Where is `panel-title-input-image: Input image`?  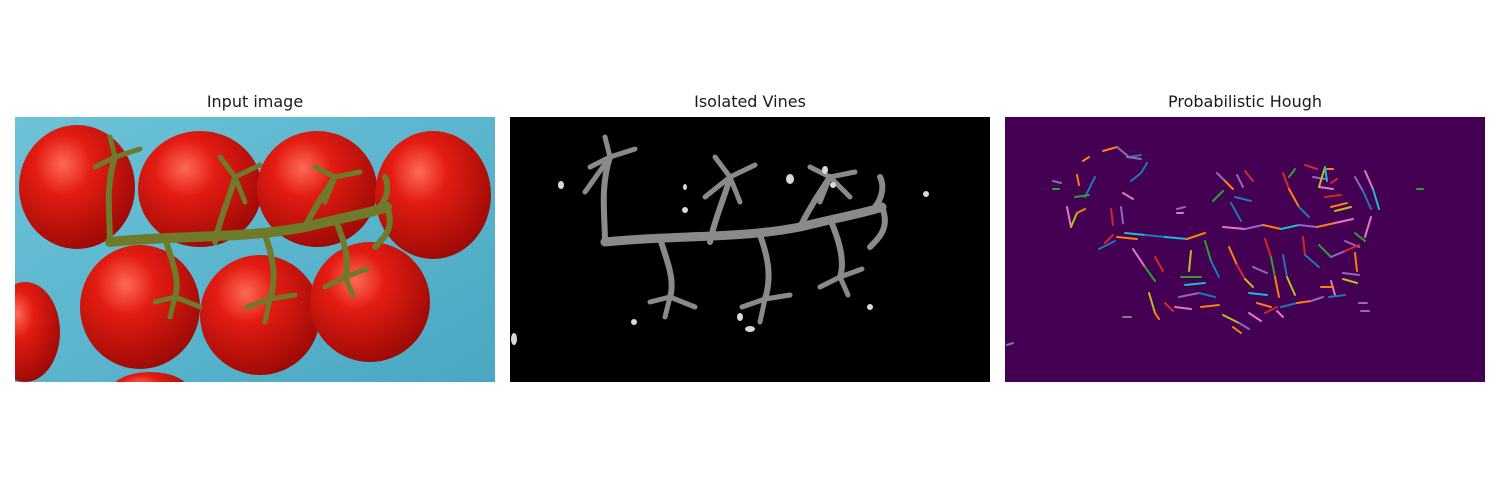 panel-title-input-image: Input image is located at coordinates (255, 101).